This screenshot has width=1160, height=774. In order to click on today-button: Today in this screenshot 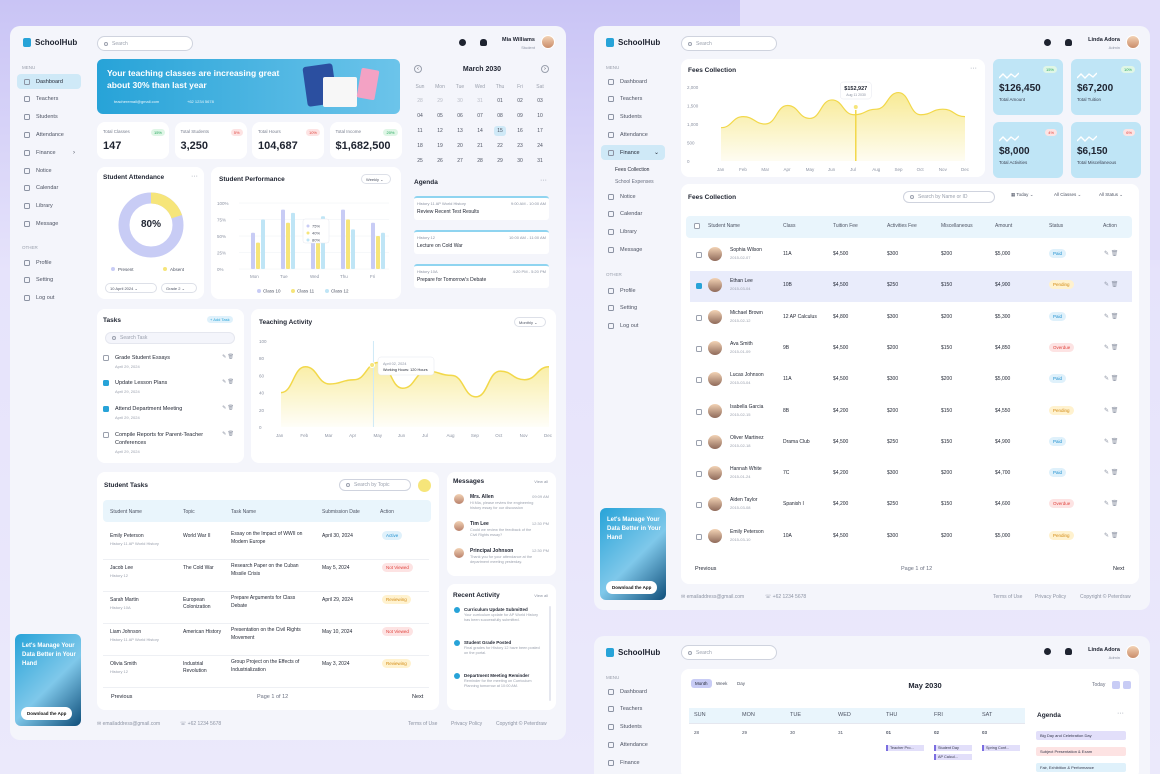, I will do `click(1099, 685)`.